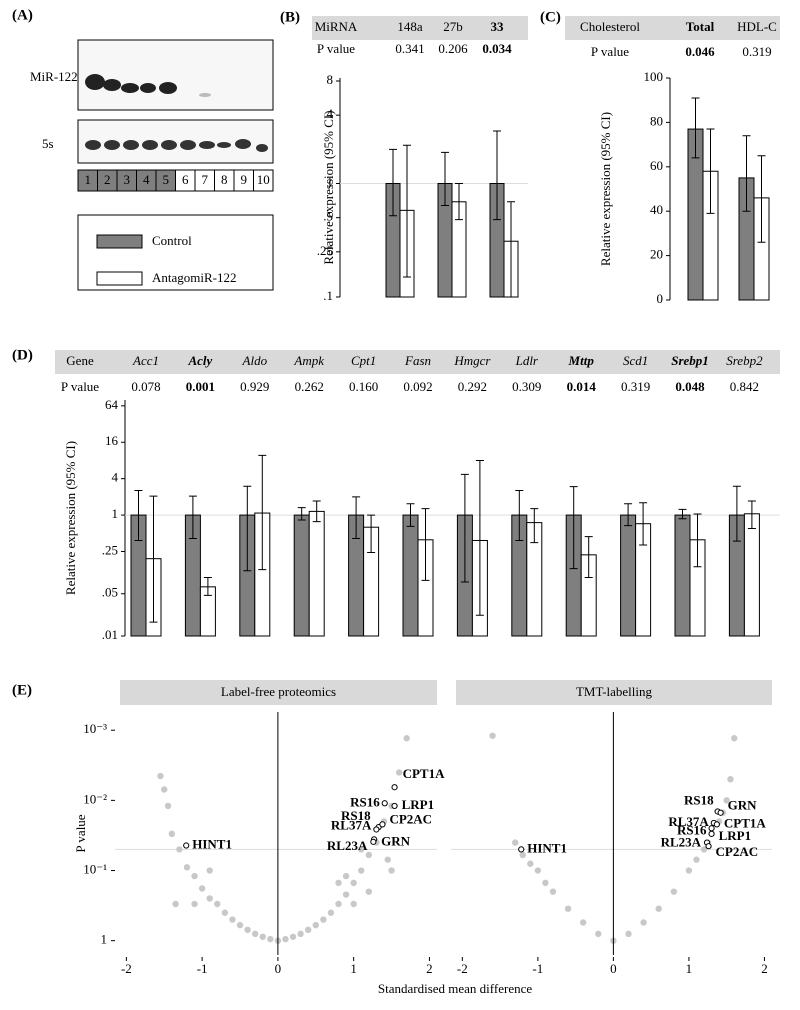  Describe the element at coordinates (146, 179) in the screenshot. I see `lane-label: 4` at that location.